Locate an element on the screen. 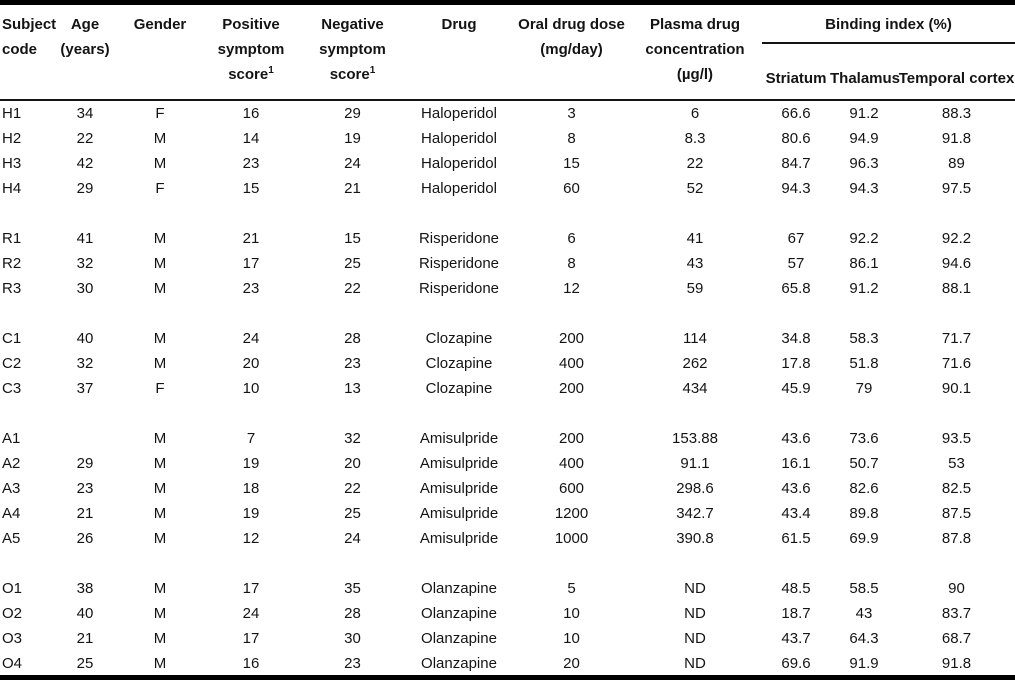 The height and width of the screenshot is (680, 1015). cell-negative: 30 is located at coordinates (352, 638).